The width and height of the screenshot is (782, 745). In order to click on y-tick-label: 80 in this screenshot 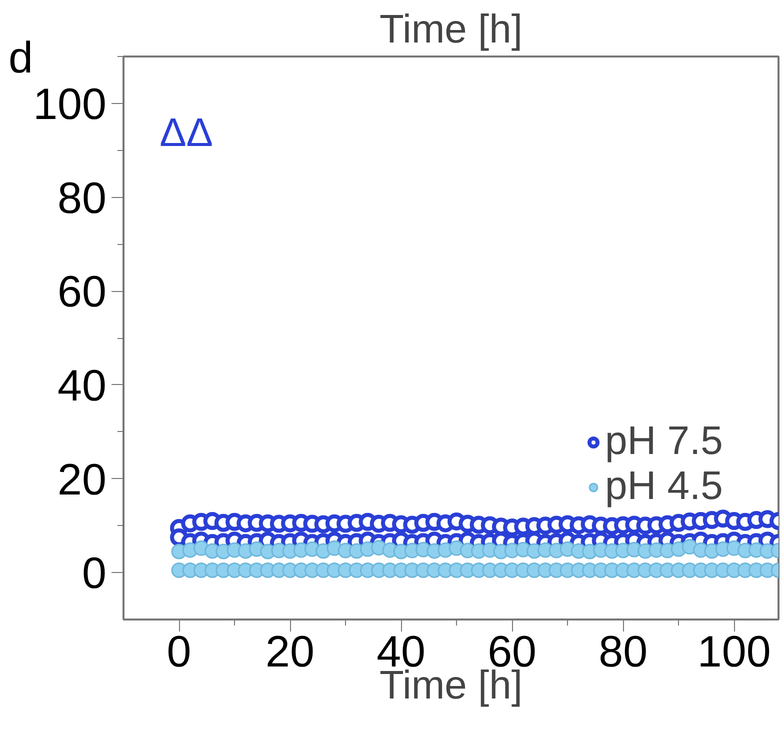, I will do `click(82, 198)`.